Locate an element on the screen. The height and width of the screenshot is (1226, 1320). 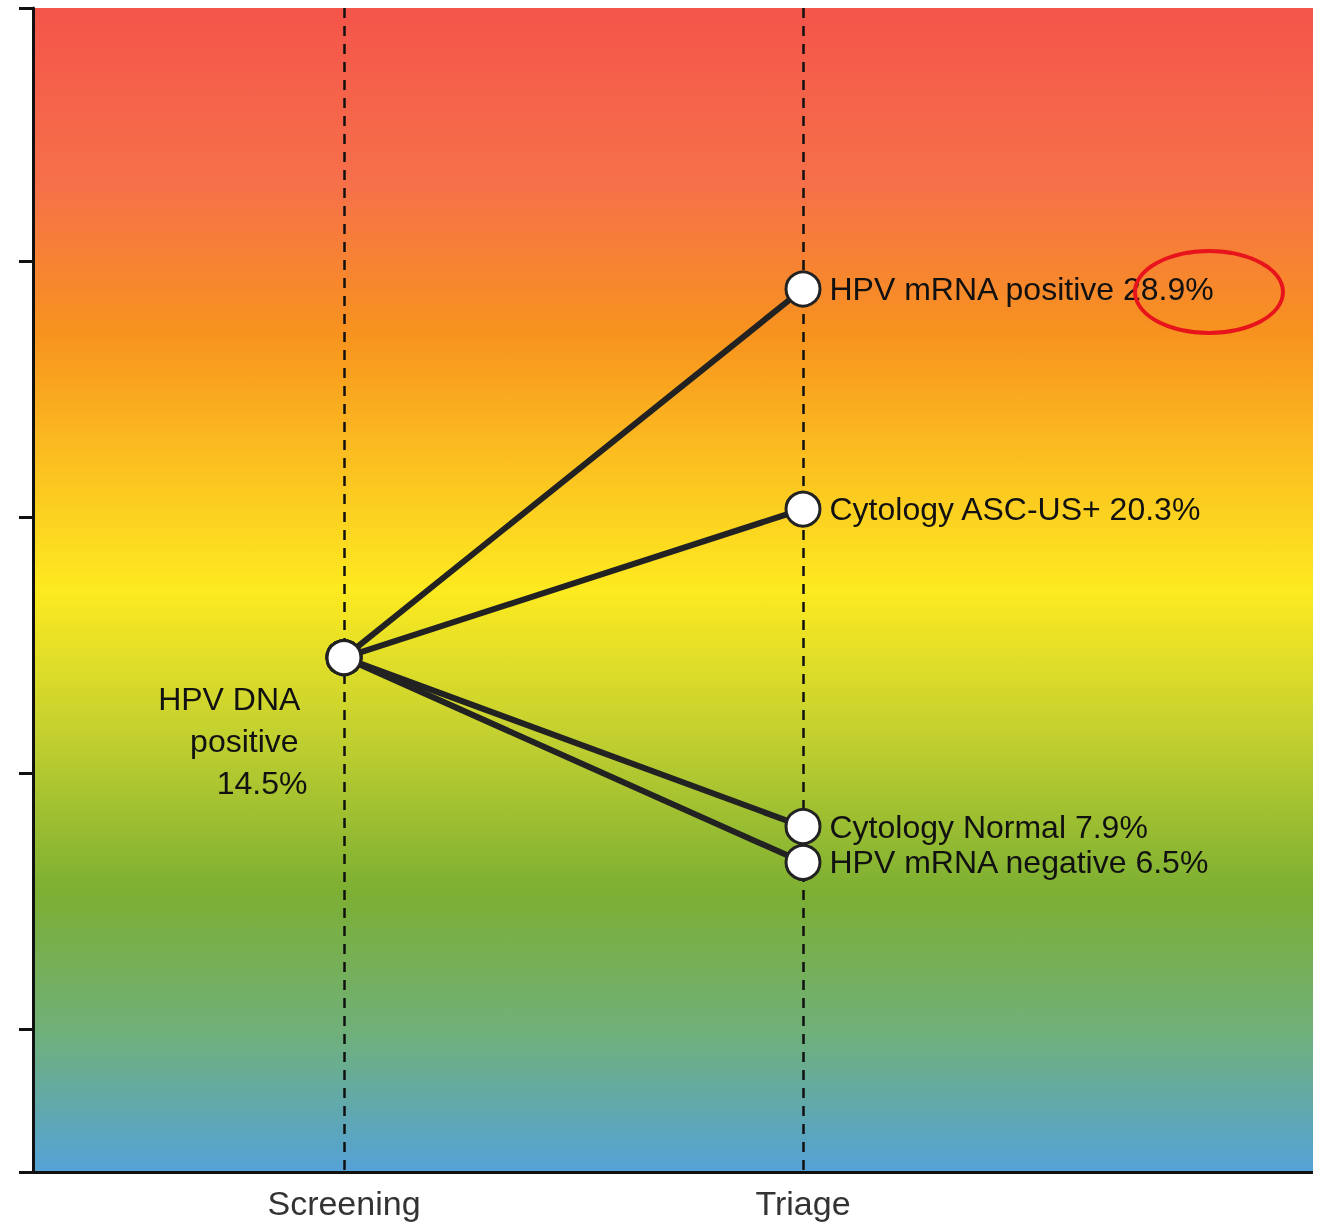
data-label: HPV mRNA negative 6.5% is located at coordinates (1019, 862).